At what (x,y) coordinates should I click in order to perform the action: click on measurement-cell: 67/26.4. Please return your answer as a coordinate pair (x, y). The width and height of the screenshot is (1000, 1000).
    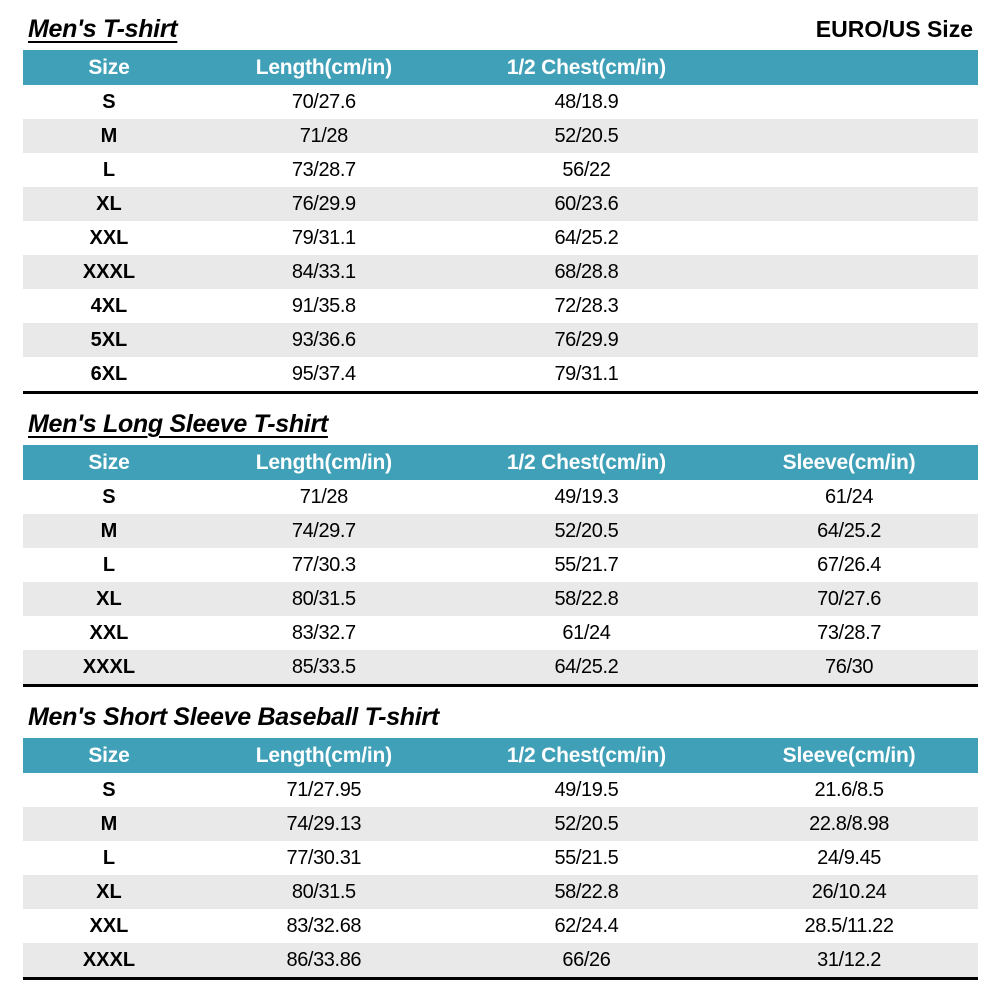
    Looking at the image, I should click on (849, 564).